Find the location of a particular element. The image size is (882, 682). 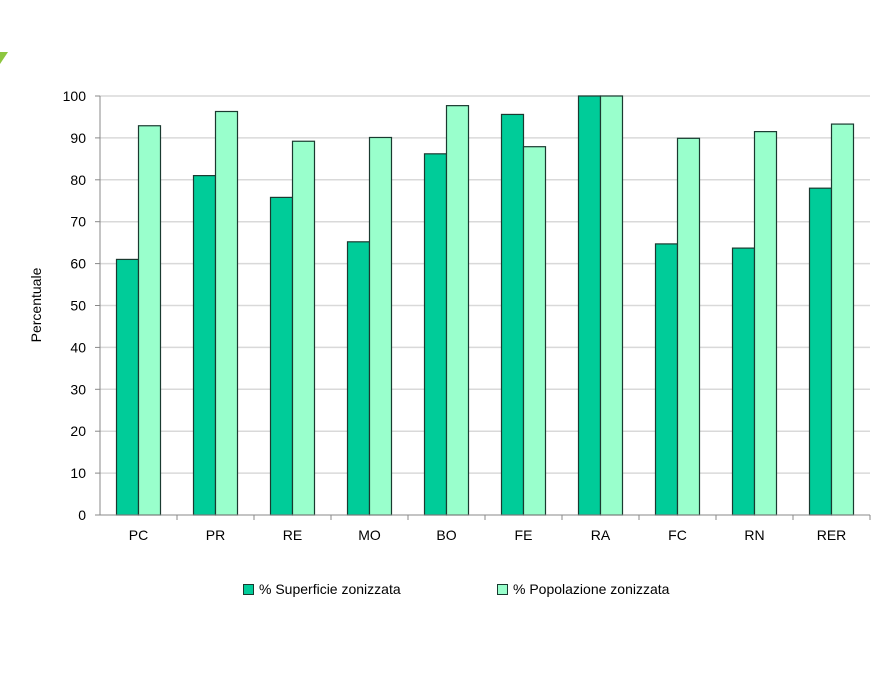

x-tick-label: RE is located at coordinates (292, 535).